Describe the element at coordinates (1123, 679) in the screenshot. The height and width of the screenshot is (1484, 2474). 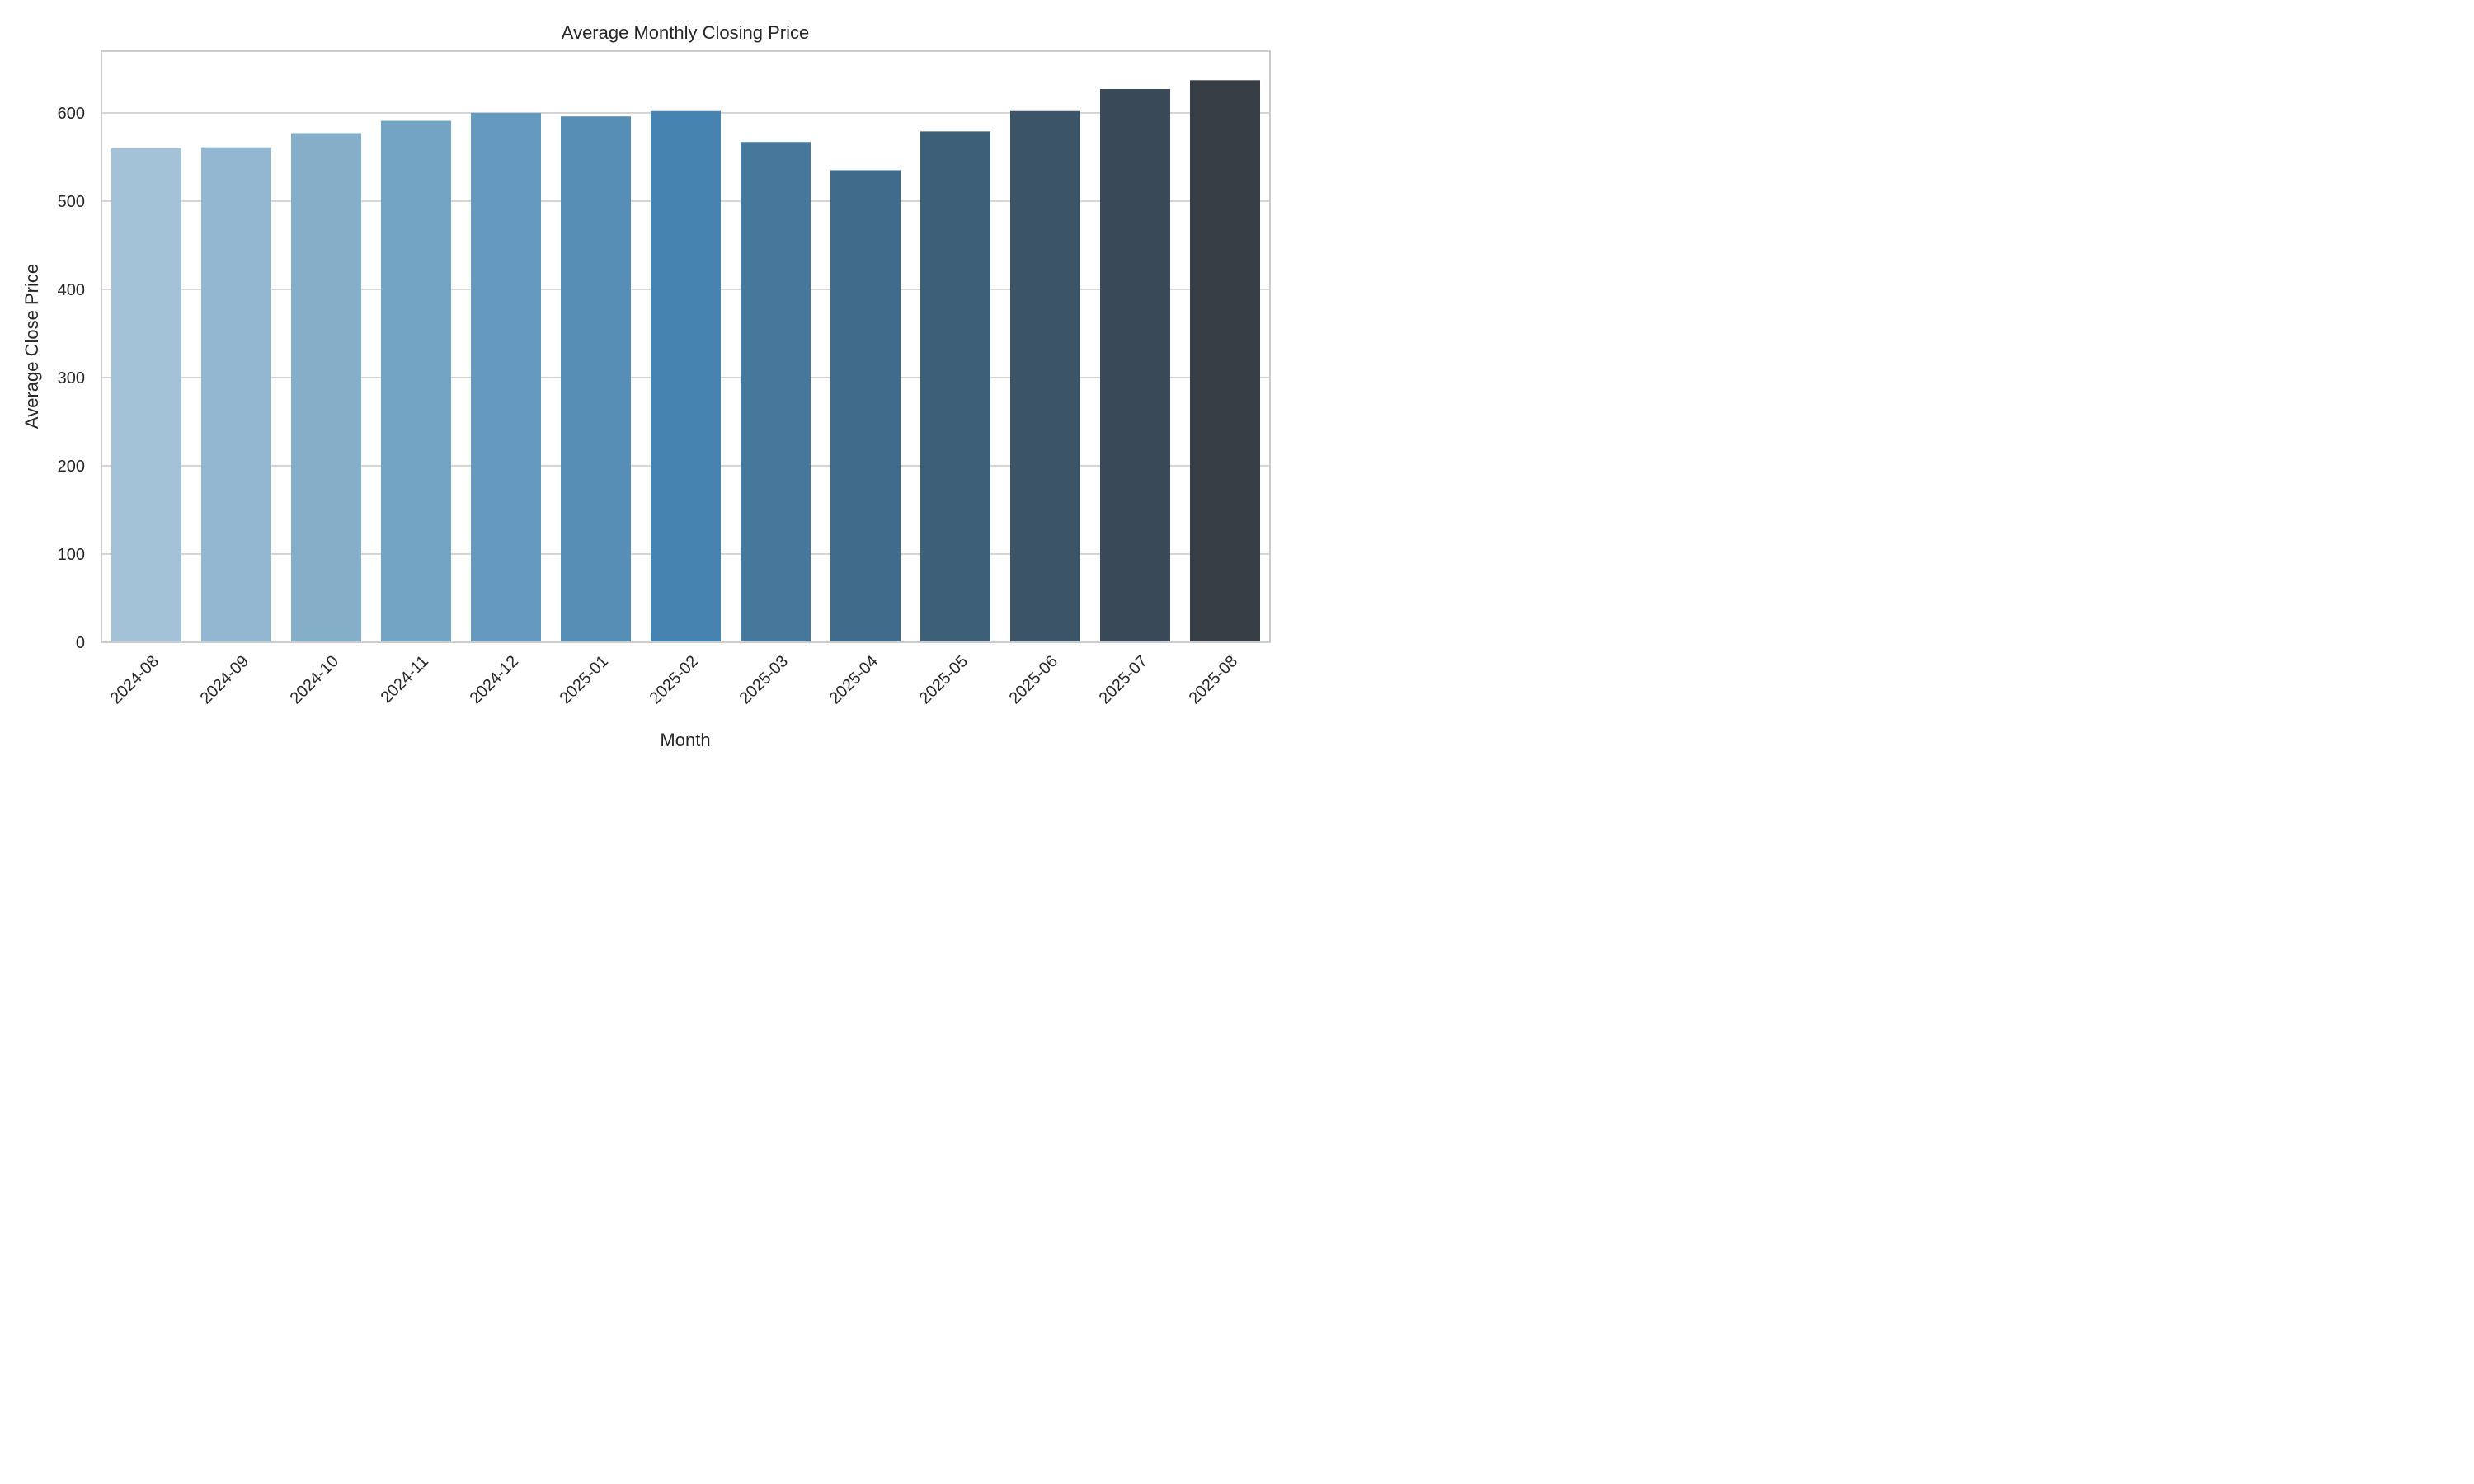
I see `x-tick-label: 2025-07` at that location.